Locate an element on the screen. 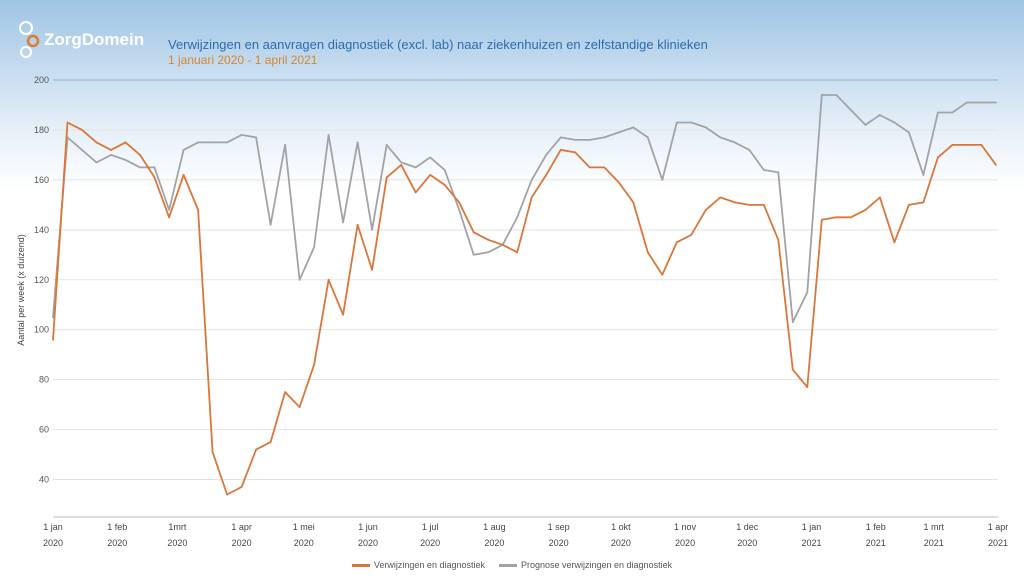 The height and width of the screenshot is (578, 1024). legend-label: Prognose verwijzingen en diagnostiek is located at coordinates (596, 565).